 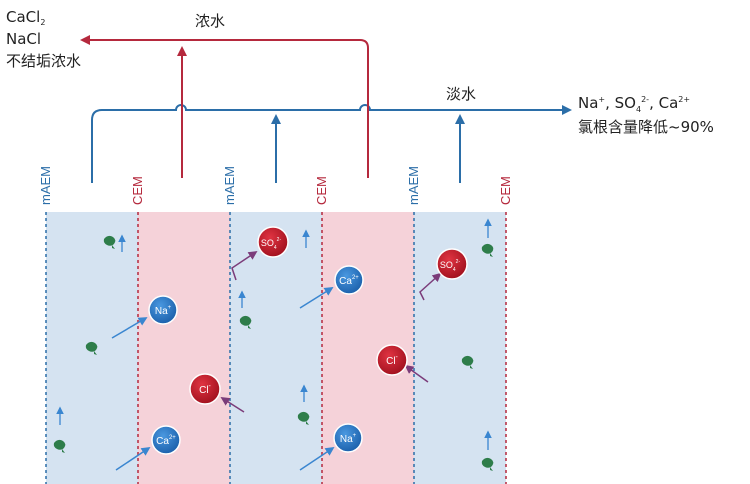 I want to click on ion-cl-2: Cl-, so click(x=392, y=360).